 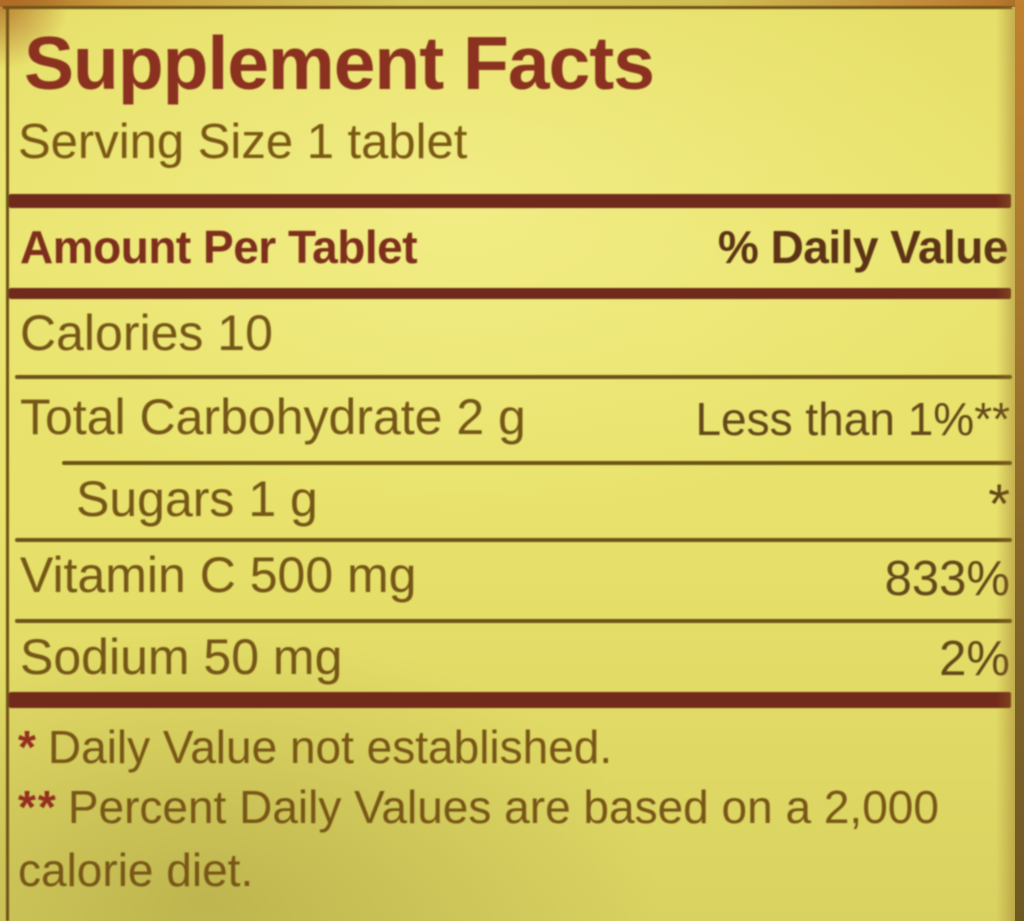 What do you see at coordinates (35, 35) in the screenshot?
I see `photo-top-left-corner` at bounding box center [35, 35].